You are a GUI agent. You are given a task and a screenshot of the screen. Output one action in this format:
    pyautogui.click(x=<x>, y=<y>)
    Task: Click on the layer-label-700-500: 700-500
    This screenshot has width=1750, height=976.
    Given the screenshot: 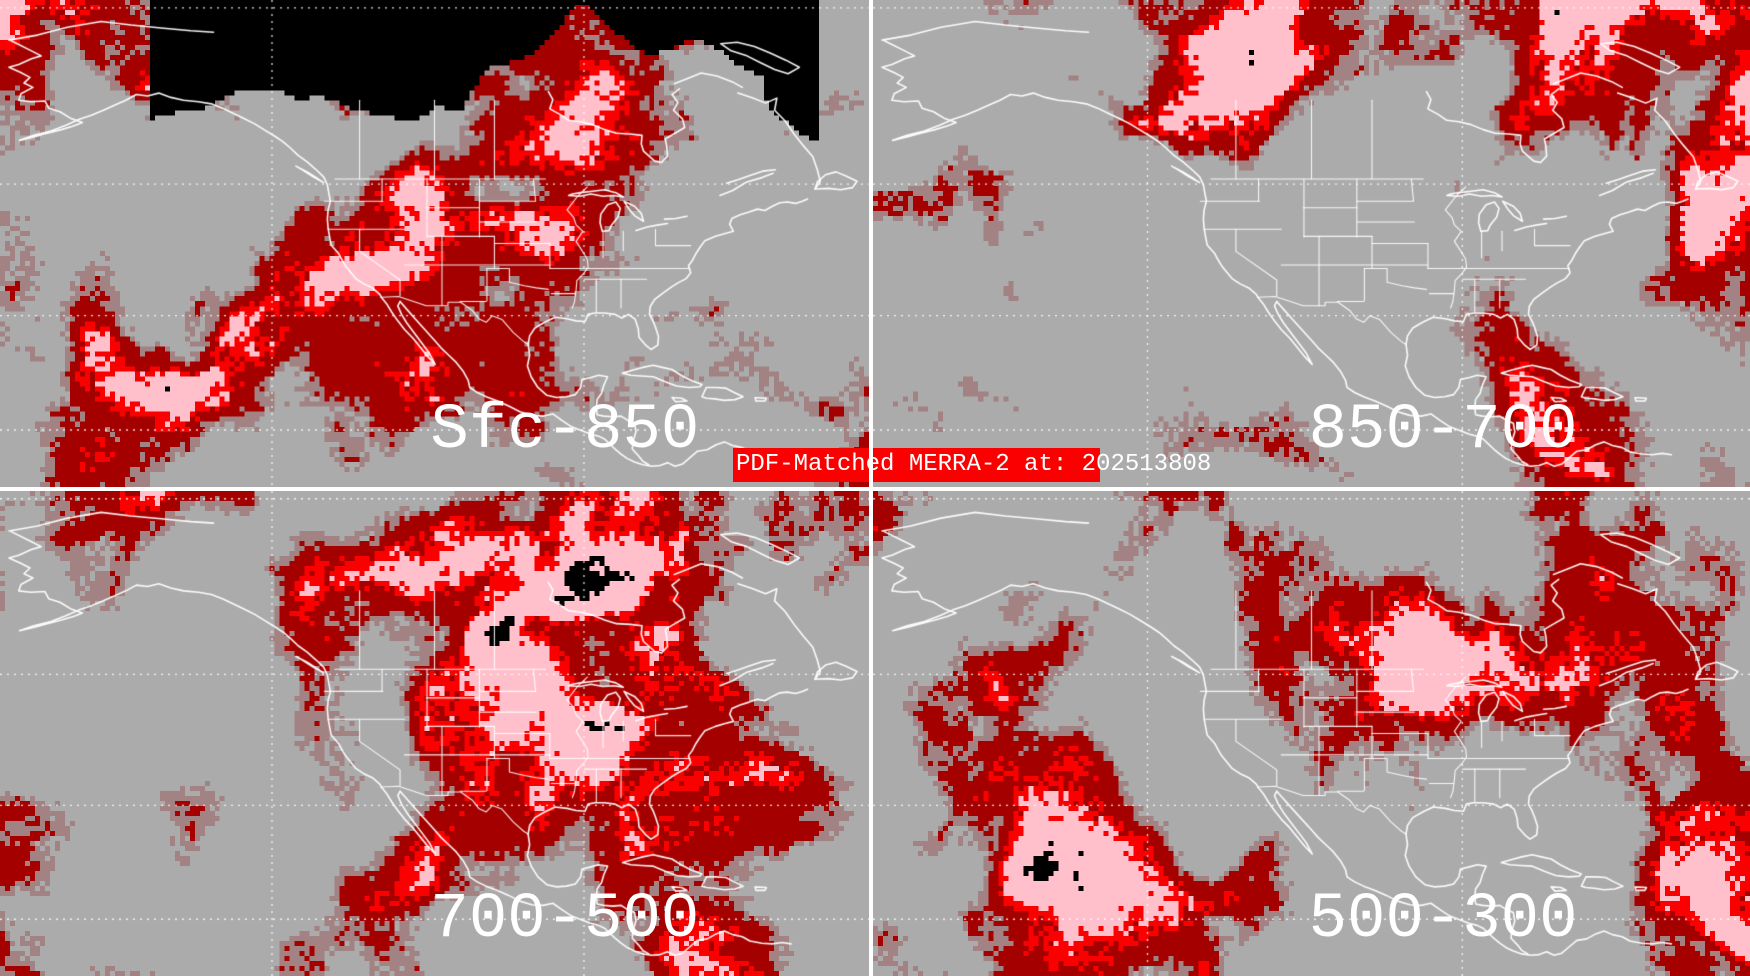 What is the action you would take?
    pyautogui.click(x=565, y=920)
    